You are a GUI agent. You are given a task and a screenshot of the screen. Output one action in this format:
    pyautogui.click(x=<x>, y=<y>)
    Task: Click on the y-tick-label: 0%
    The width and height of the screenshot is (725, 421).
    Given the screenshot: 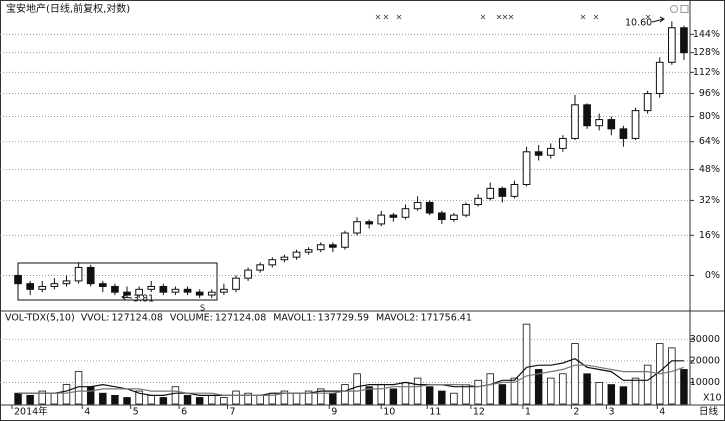 What is the action you would take?
    pyautogui.click(x=712, y=275)
    